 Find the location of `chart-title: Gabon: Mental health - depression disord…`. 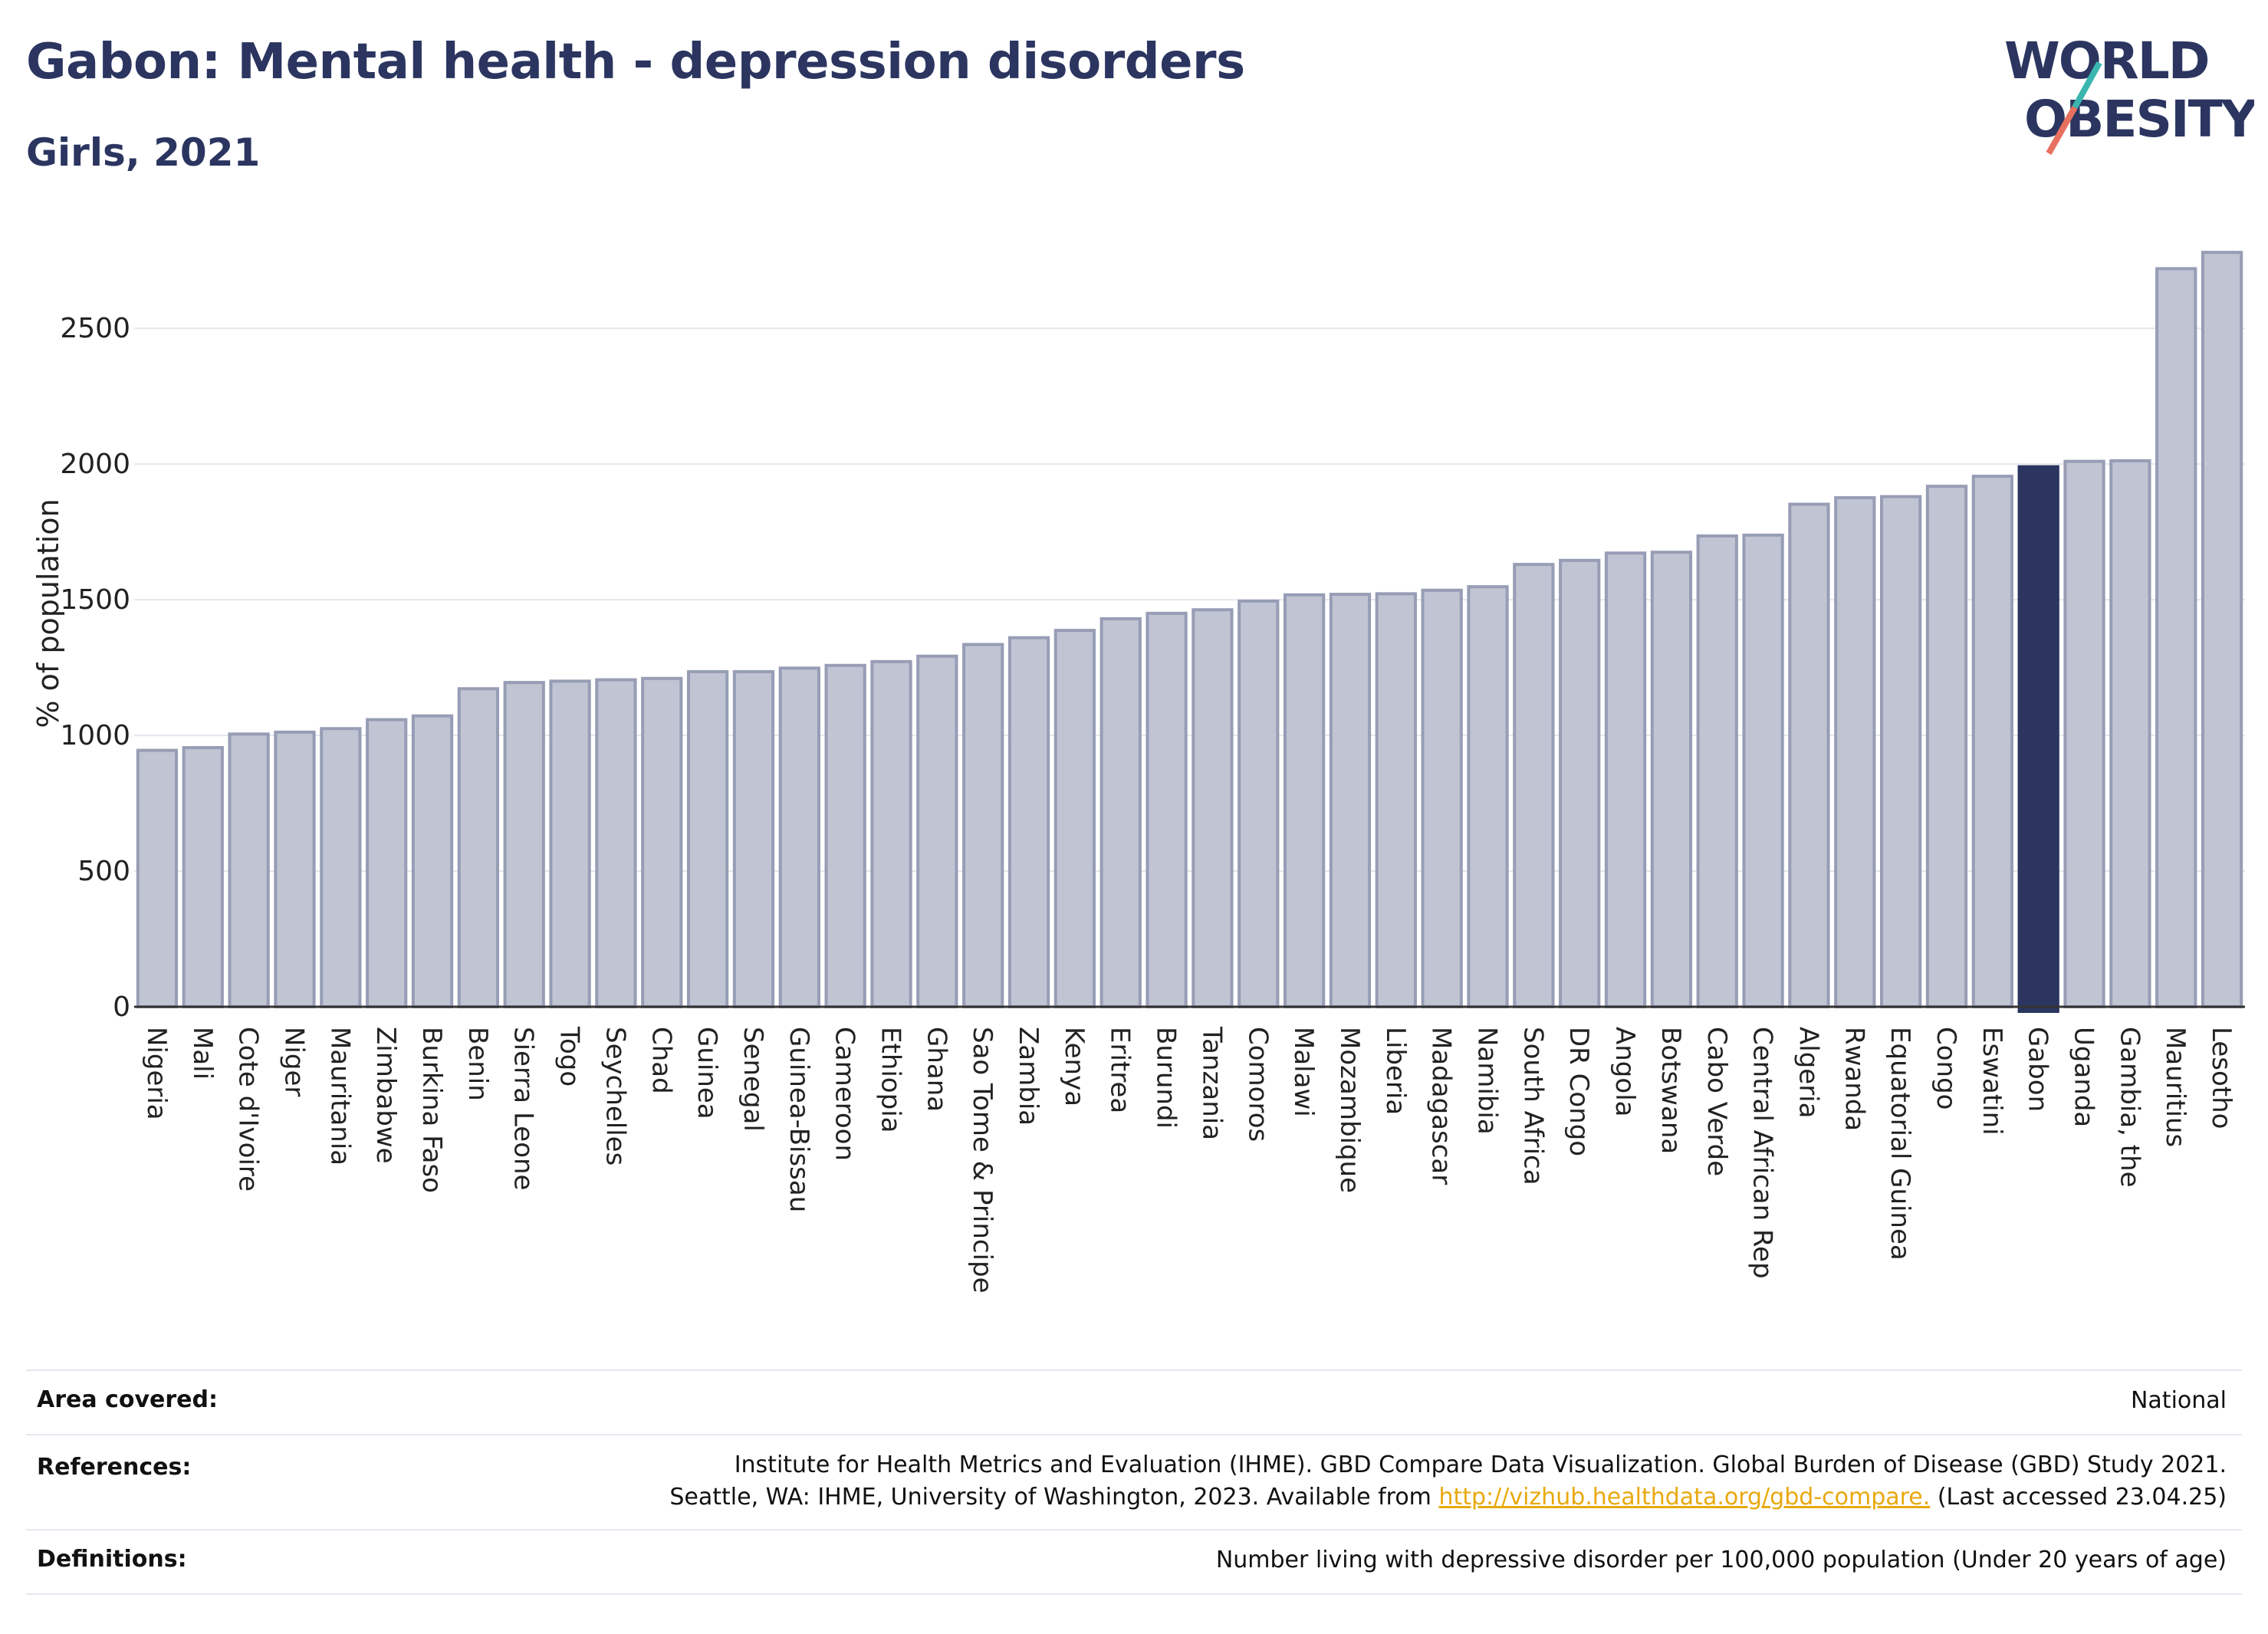

chart-title: Gabon: Mental health - depression disord… is located at coordinates (635, 62).